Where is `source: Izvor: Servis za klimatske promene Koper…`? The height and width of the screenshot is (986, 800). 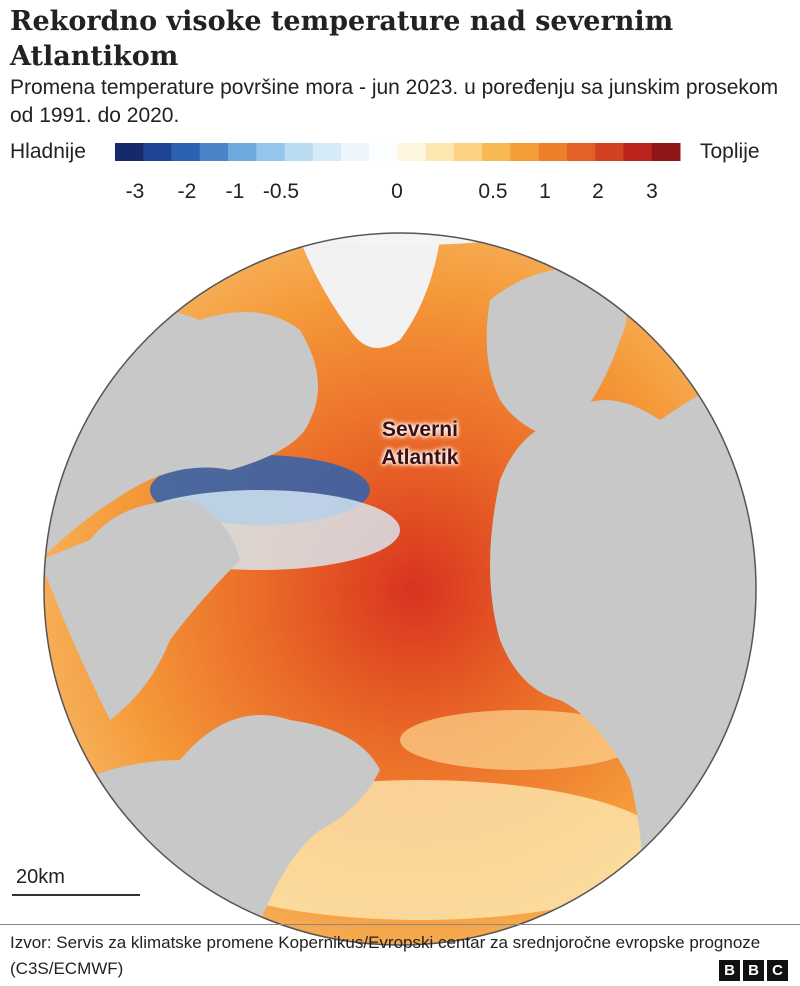
source: Izvor: Servis za klimatske promene Koper… is located at coordinates (385, 955).